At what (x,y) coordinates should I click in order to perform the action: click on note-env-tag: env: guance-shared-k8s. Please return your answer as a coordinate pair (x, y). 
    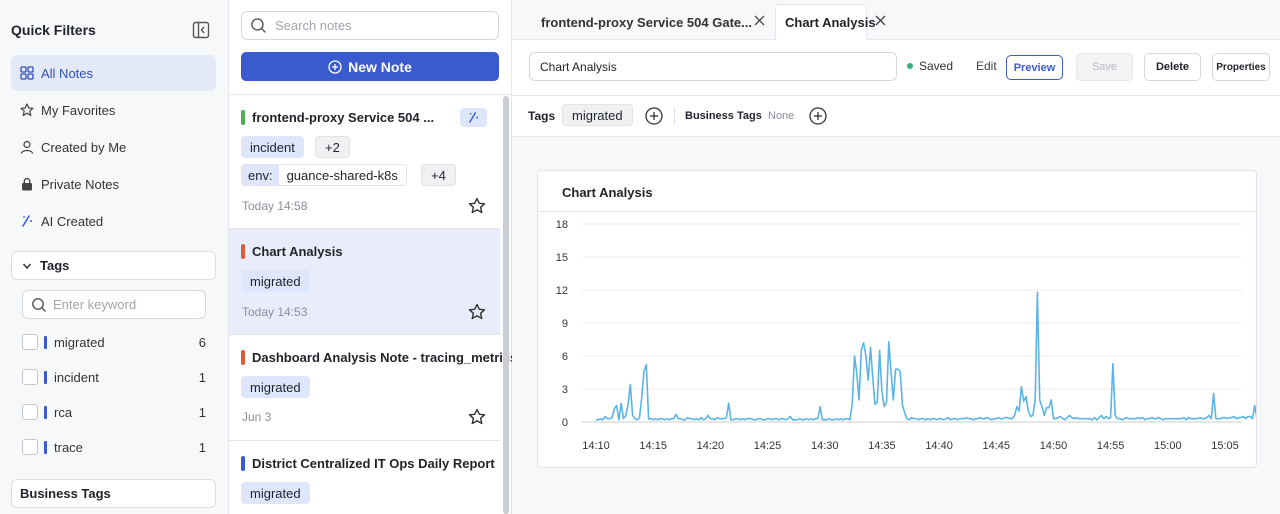
    Looking at the image, I should click on (324, 175).